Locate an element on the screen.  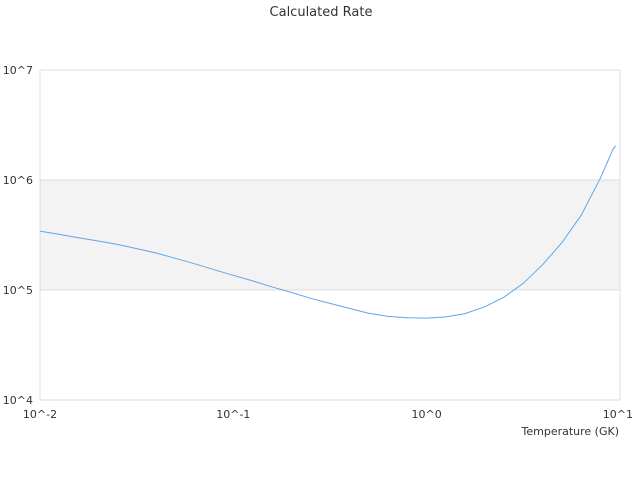
x-tick-label: 10^0 is located at coordinates (427, 414).